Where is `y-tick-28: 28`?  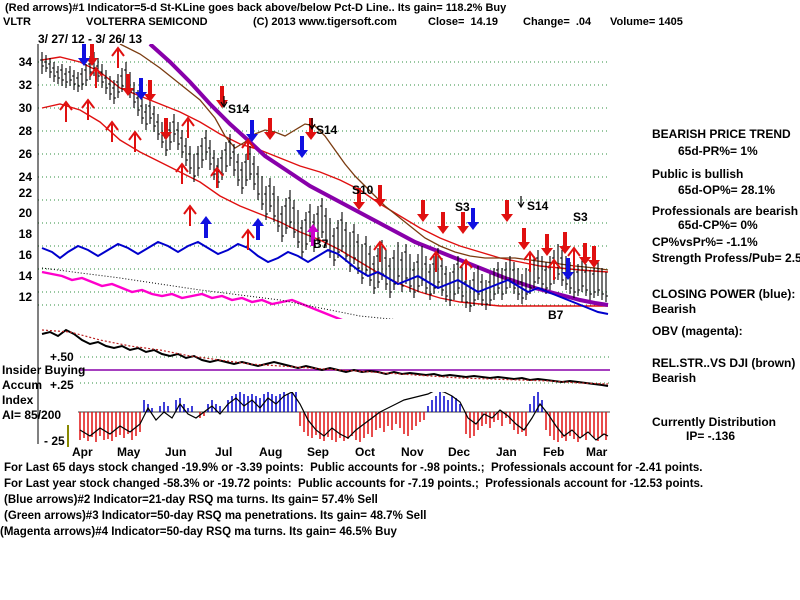 y-tick-28: 28 is located at coordinates (25, 131).